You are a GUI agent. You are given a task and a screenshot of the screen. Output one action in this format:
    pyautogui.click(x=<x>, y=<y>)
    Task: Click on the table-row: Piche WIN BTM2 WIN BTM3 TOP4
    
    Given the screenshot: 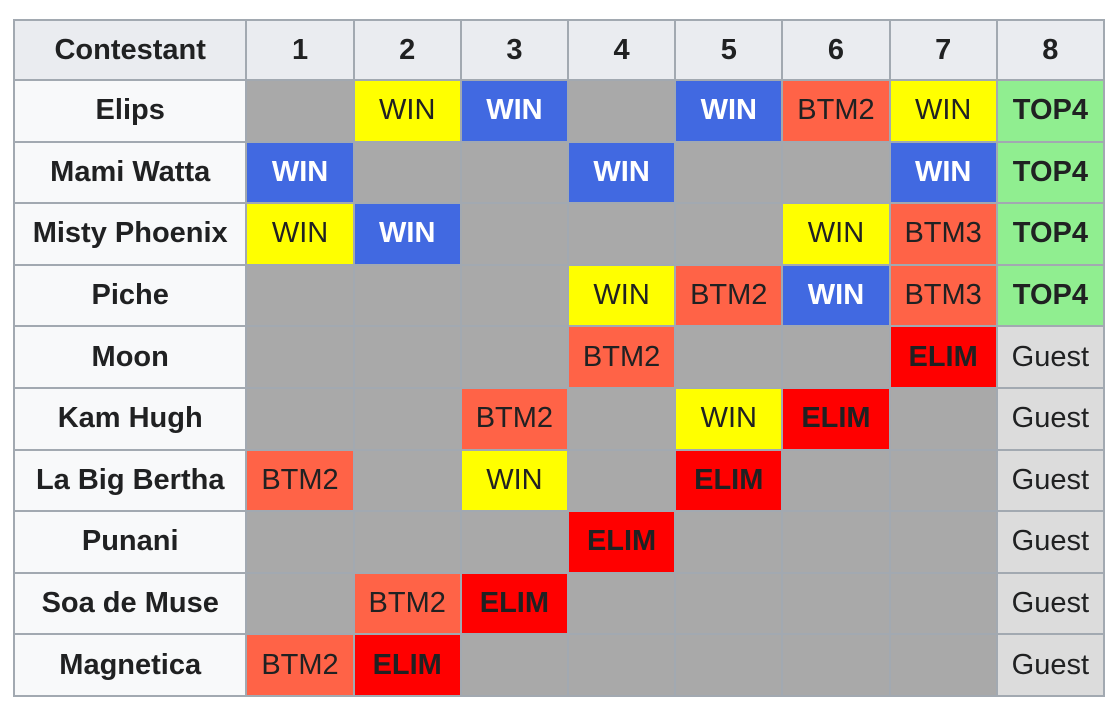 What is the action you would take?
    pyautogui.click(x=559, y=295)
    